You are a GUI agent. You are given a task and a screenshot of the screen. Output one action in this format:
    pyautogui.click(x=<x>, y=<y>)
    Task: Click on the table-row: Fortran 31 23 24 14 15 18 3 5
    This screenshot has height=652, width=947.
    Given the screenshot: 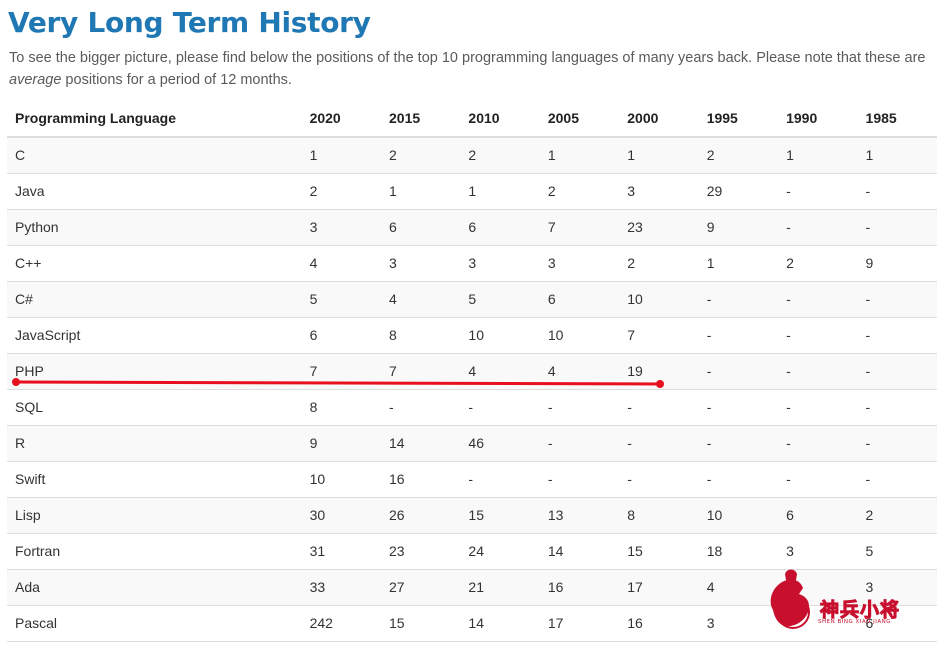 What is the action you would take?
    pyautogui.click(x=472, y=551)
    